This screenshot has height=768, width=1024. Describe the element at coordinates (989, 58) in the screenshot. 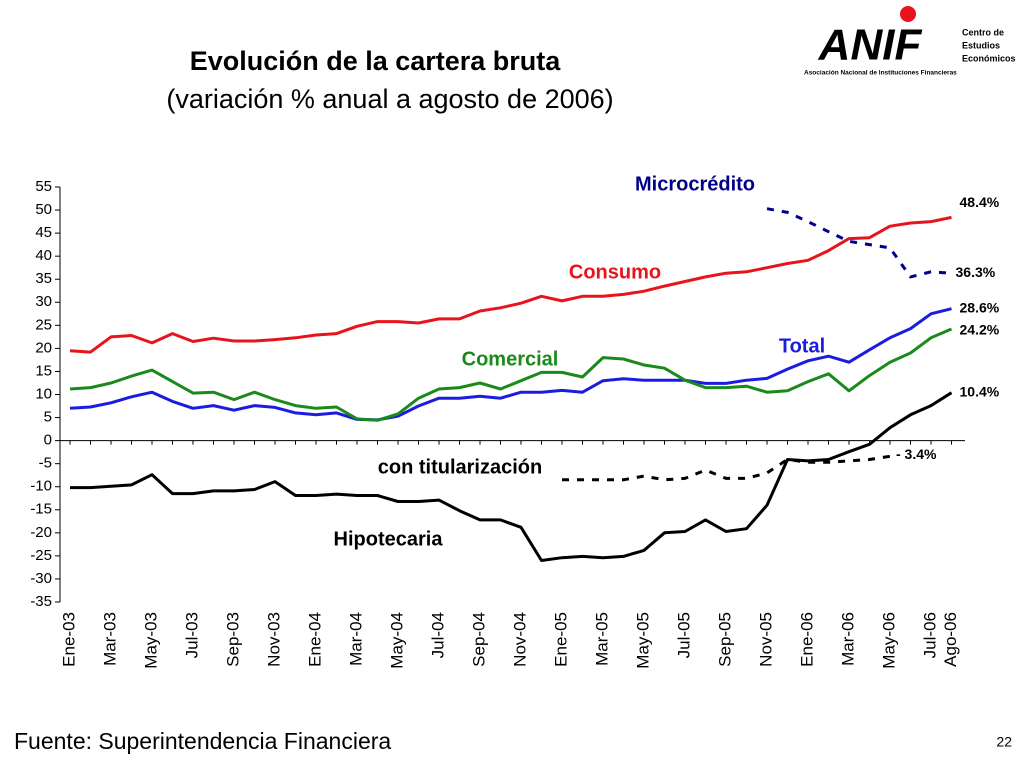

I see `logo-center: Económicos` at that location.